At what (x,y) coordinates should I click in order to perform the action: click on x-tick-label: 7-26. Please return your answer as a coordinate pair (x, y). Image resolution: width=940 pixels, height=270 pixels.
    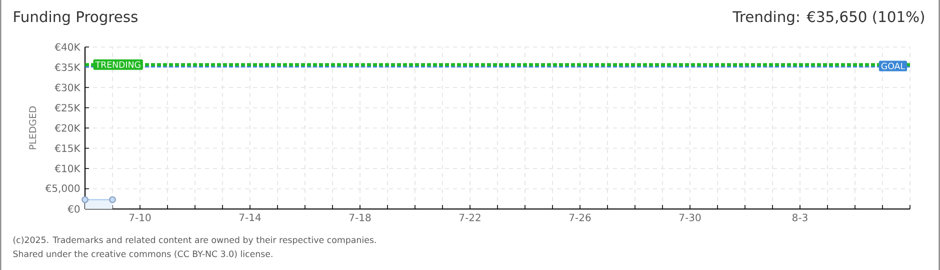
    Looking at the image, I should click on (580, 218).